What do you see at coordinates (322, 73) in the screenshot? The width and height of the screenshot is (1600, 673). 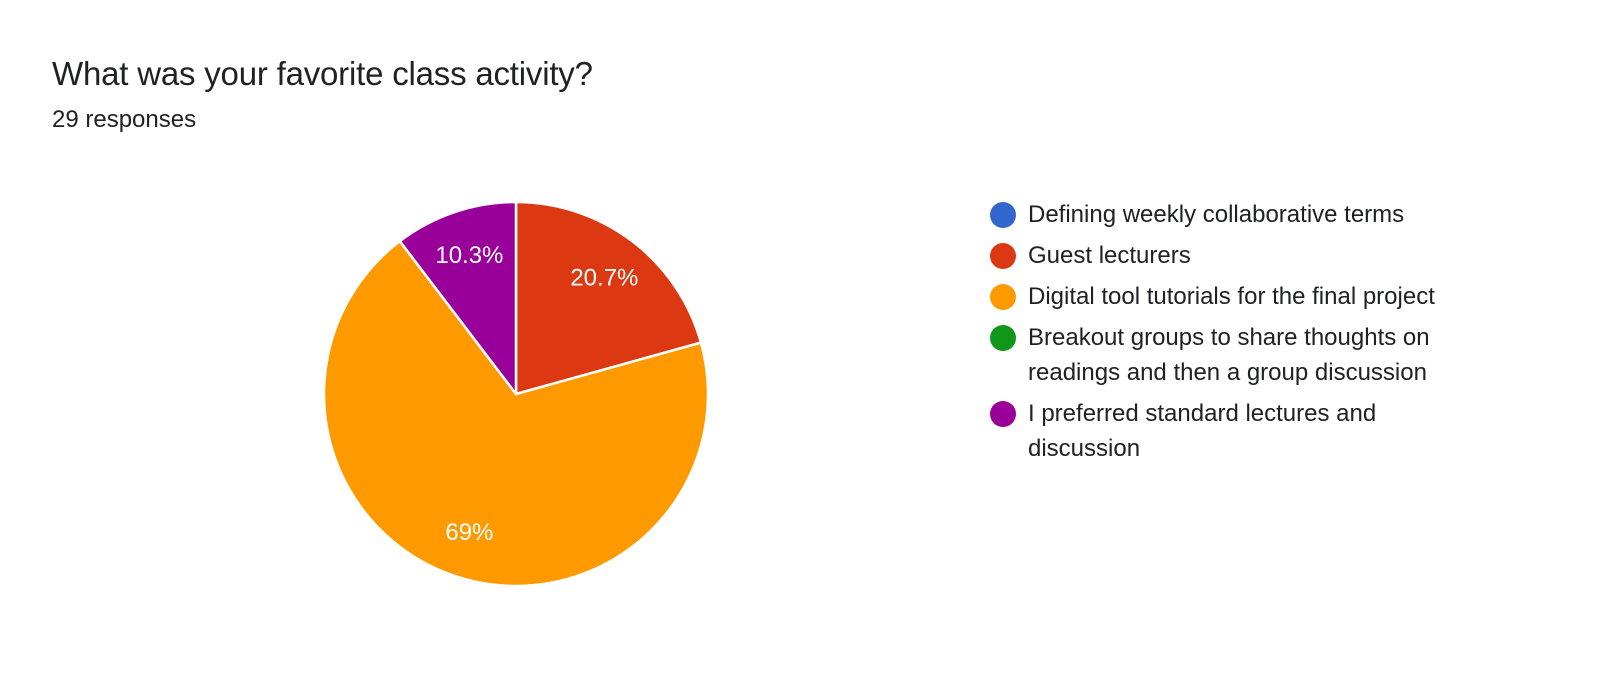 I see `question-title: What was your favorite class activity?` at bounding box center [322, 73].